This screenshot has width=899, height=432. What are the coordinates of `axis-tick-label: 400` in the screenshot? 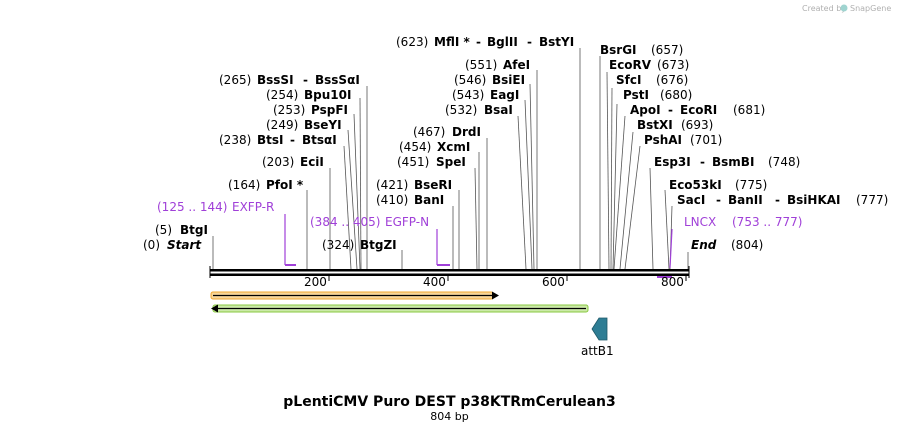 It's located at (434, 282).